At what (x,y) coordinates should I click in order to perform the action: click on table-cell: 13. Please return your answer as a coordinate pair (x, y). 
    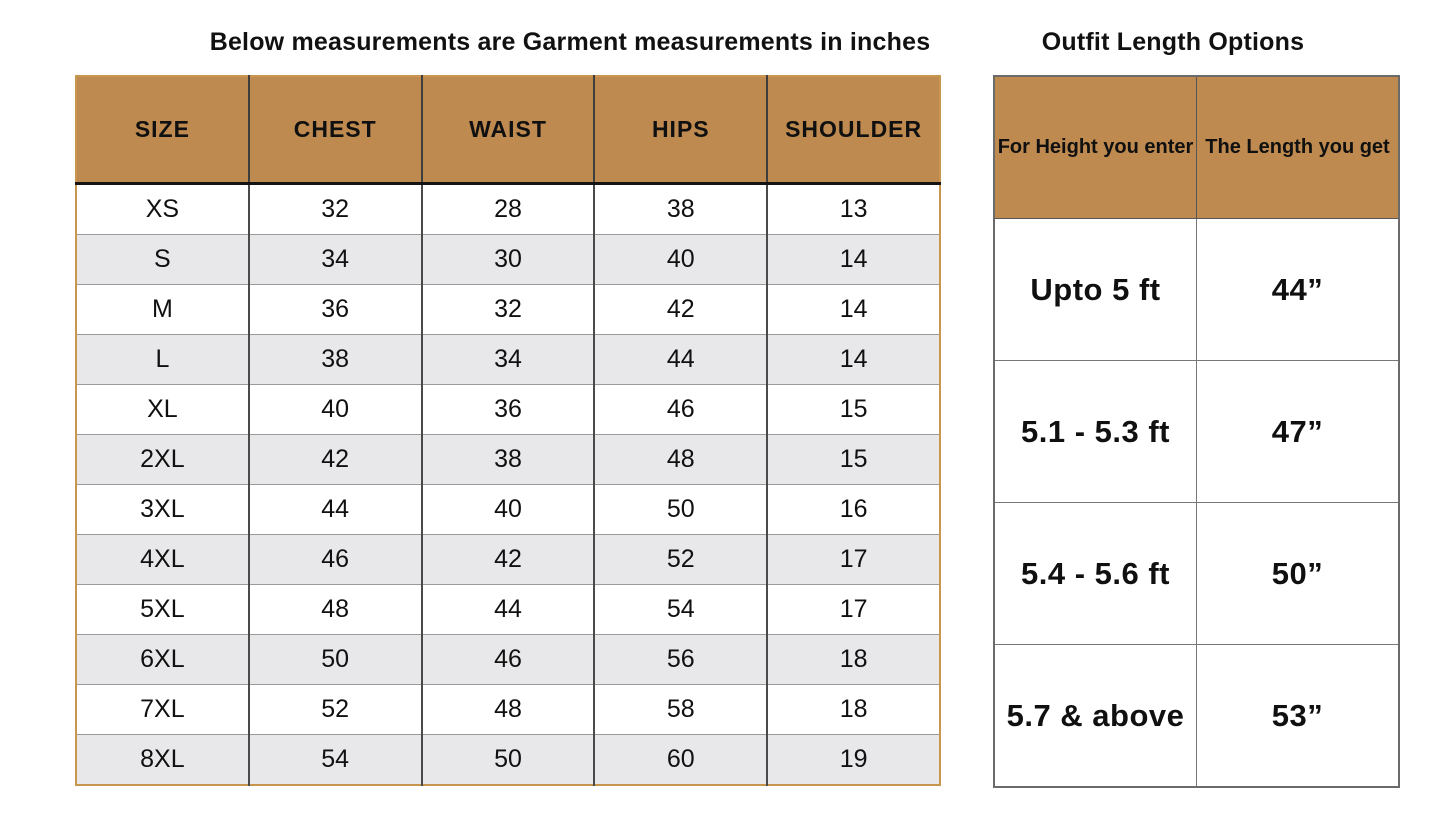
    Looking at the image, I should click on (853, 209).